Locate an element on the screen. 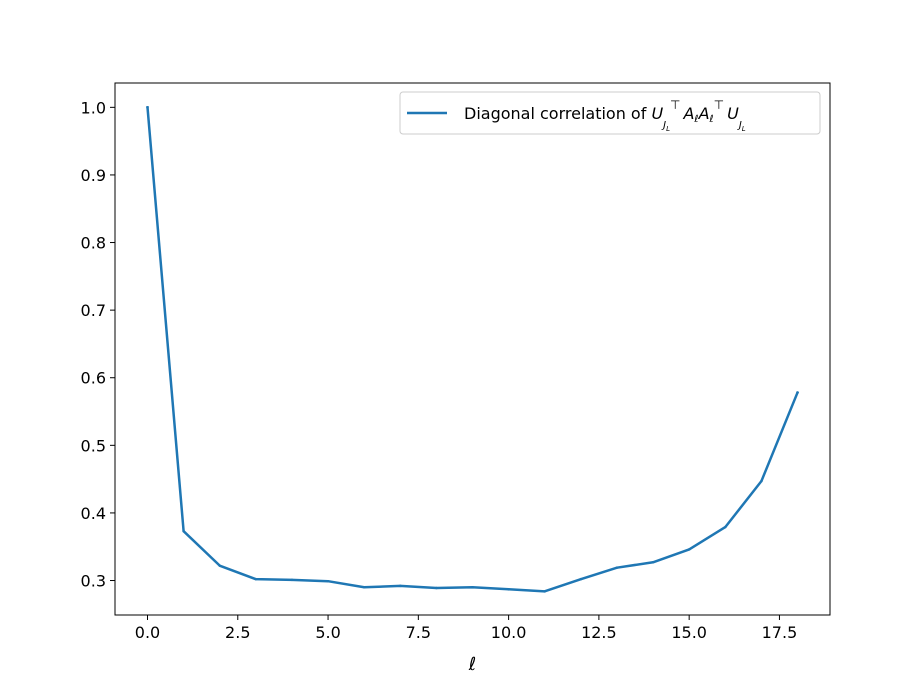 This screenshot has height=695, width=922. x-tick-label: 7.5 is located at coordinates (418, 632).